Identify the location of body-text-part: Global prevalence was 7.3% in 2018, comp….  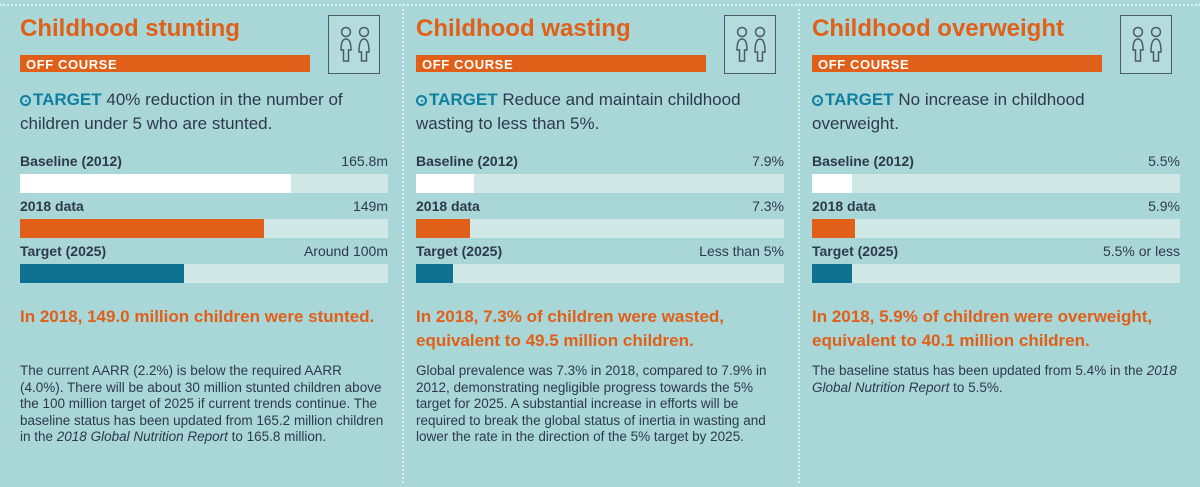
(591, 403).